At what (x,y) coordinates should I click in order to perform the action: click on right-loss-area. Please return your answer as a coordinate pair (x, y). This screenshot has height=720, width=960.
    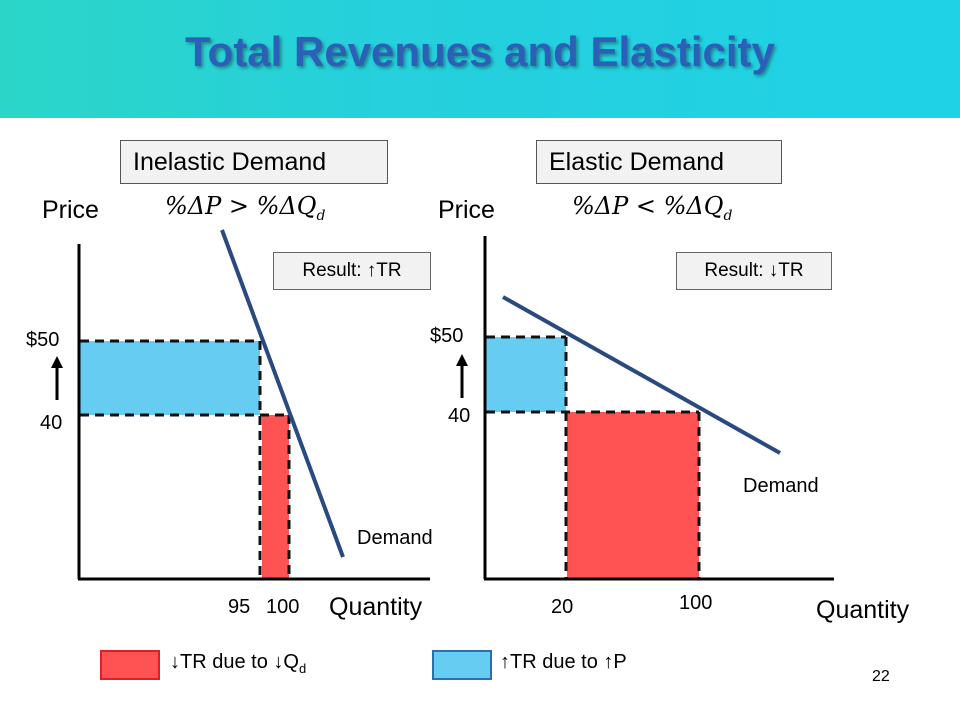
    Looking at the image, I should click on (633, 495).